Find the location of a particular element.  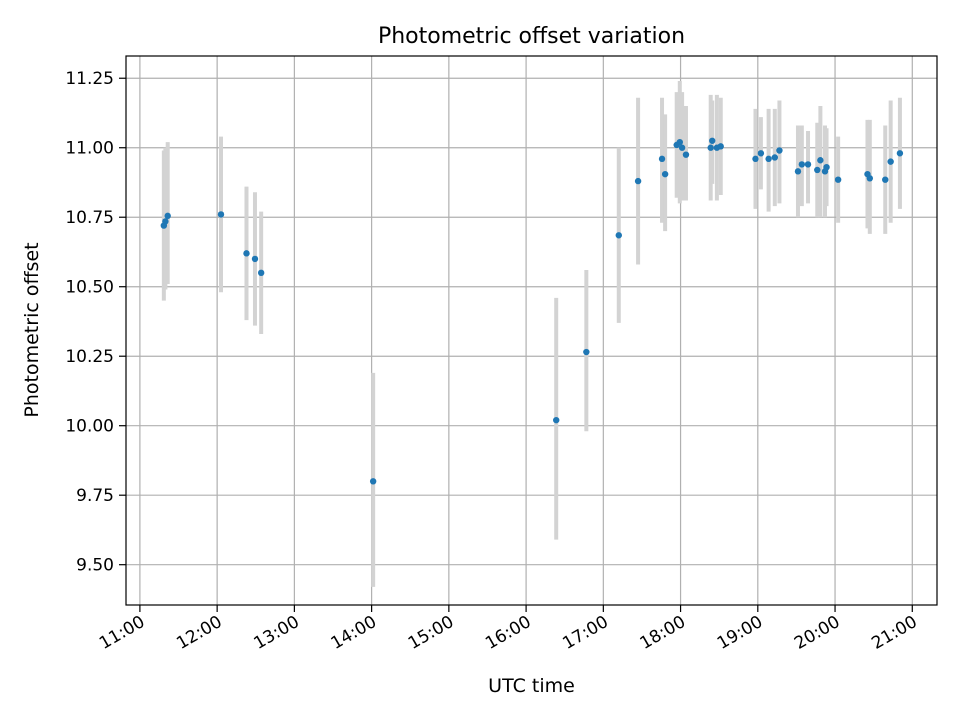

y-tick-label: 11.25 is located at coordinates (89, 79).